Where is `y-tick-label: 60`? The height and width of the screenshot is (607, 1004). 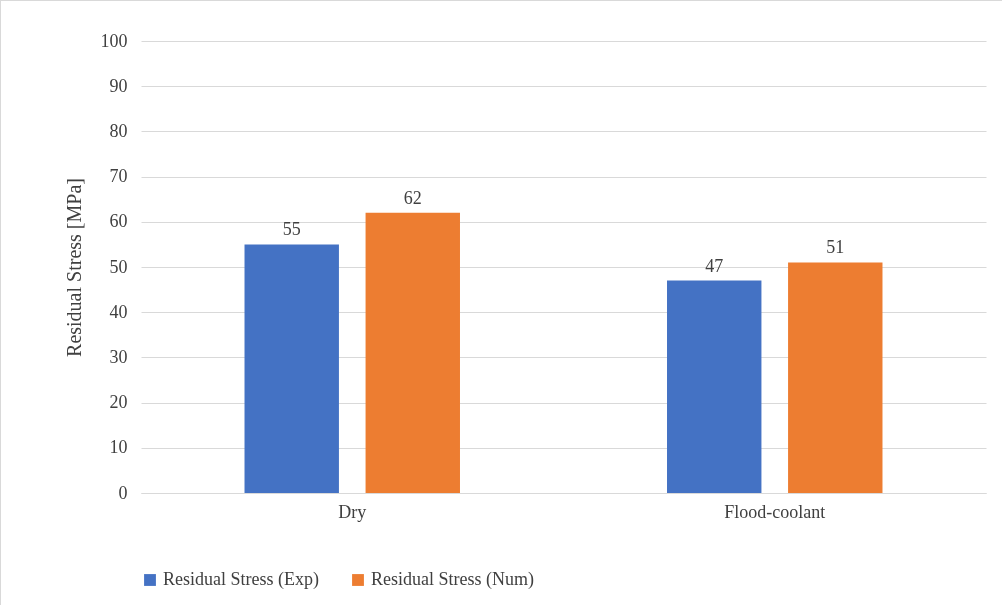 y-tick-label: 60 is located at coordinates (118, 221).